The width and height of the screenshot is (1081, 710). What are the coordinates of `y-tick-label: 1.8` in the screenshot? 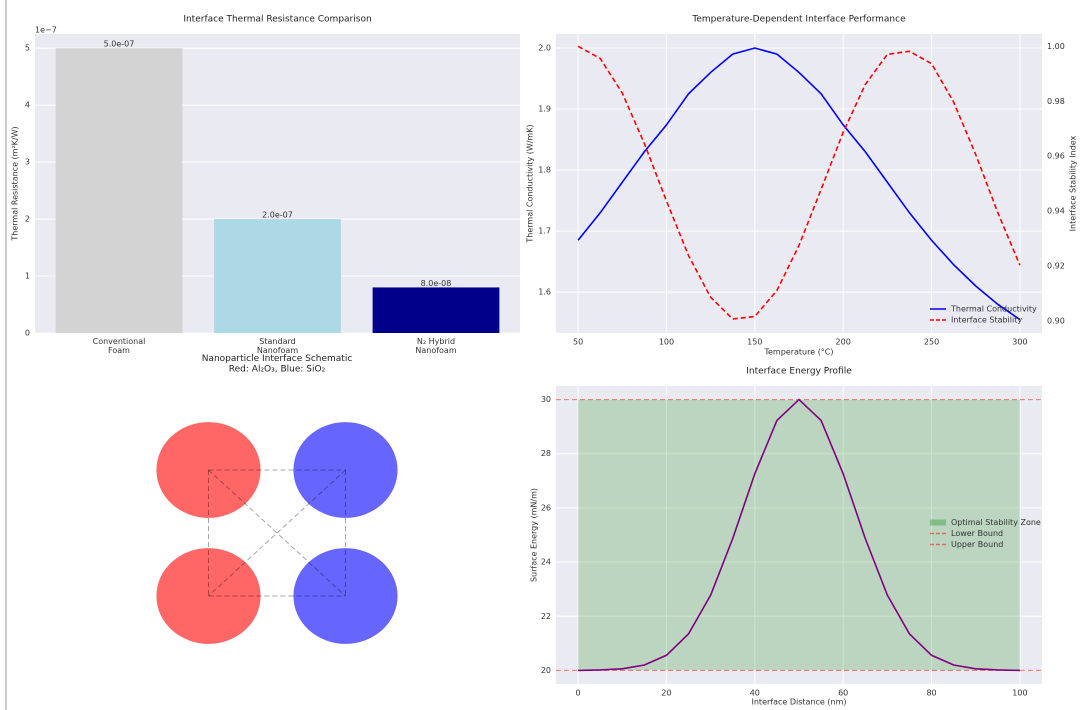 It's located at (544, 170).